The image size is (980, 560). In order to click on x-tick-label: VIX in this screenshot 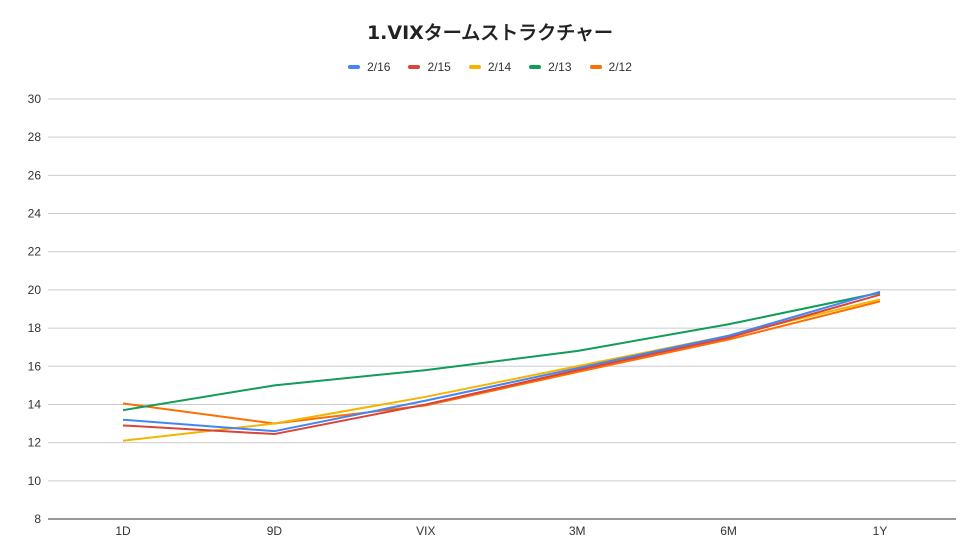, I will do `click(425, 531)`.